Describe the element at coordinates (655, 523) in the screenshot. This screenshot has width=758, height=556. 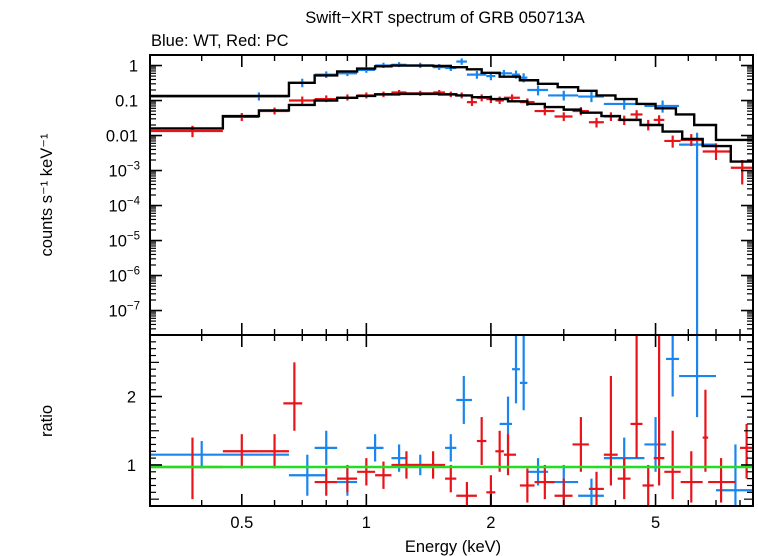
I see `x-tick-label: 5` at that location.